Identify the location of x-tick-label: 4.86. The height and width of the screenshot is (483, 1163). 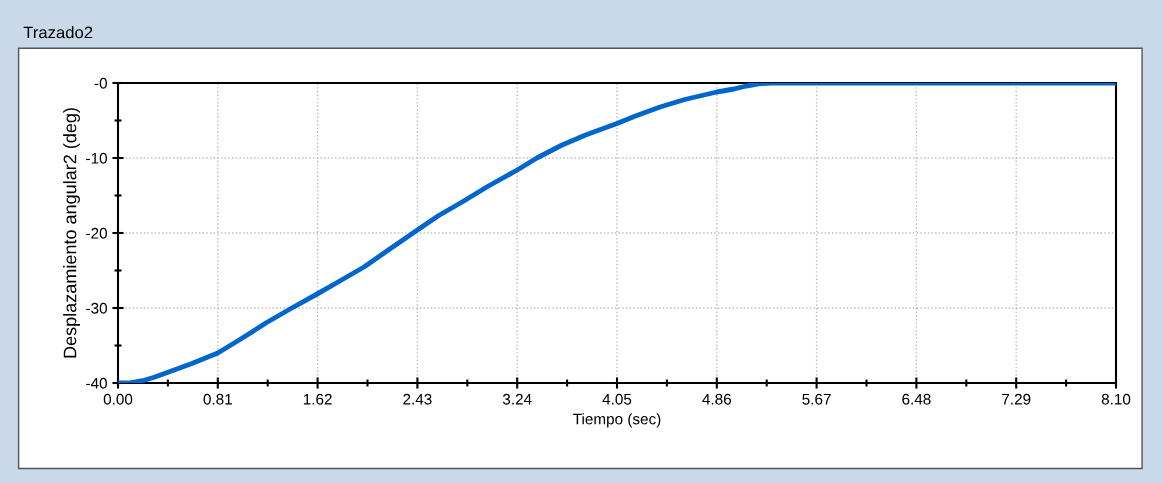
(716, 399).